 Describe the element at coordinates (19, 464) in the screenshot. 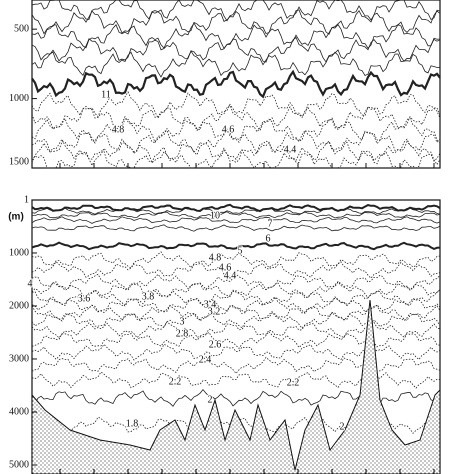

I see `y-tick-label: 5000` at that location.